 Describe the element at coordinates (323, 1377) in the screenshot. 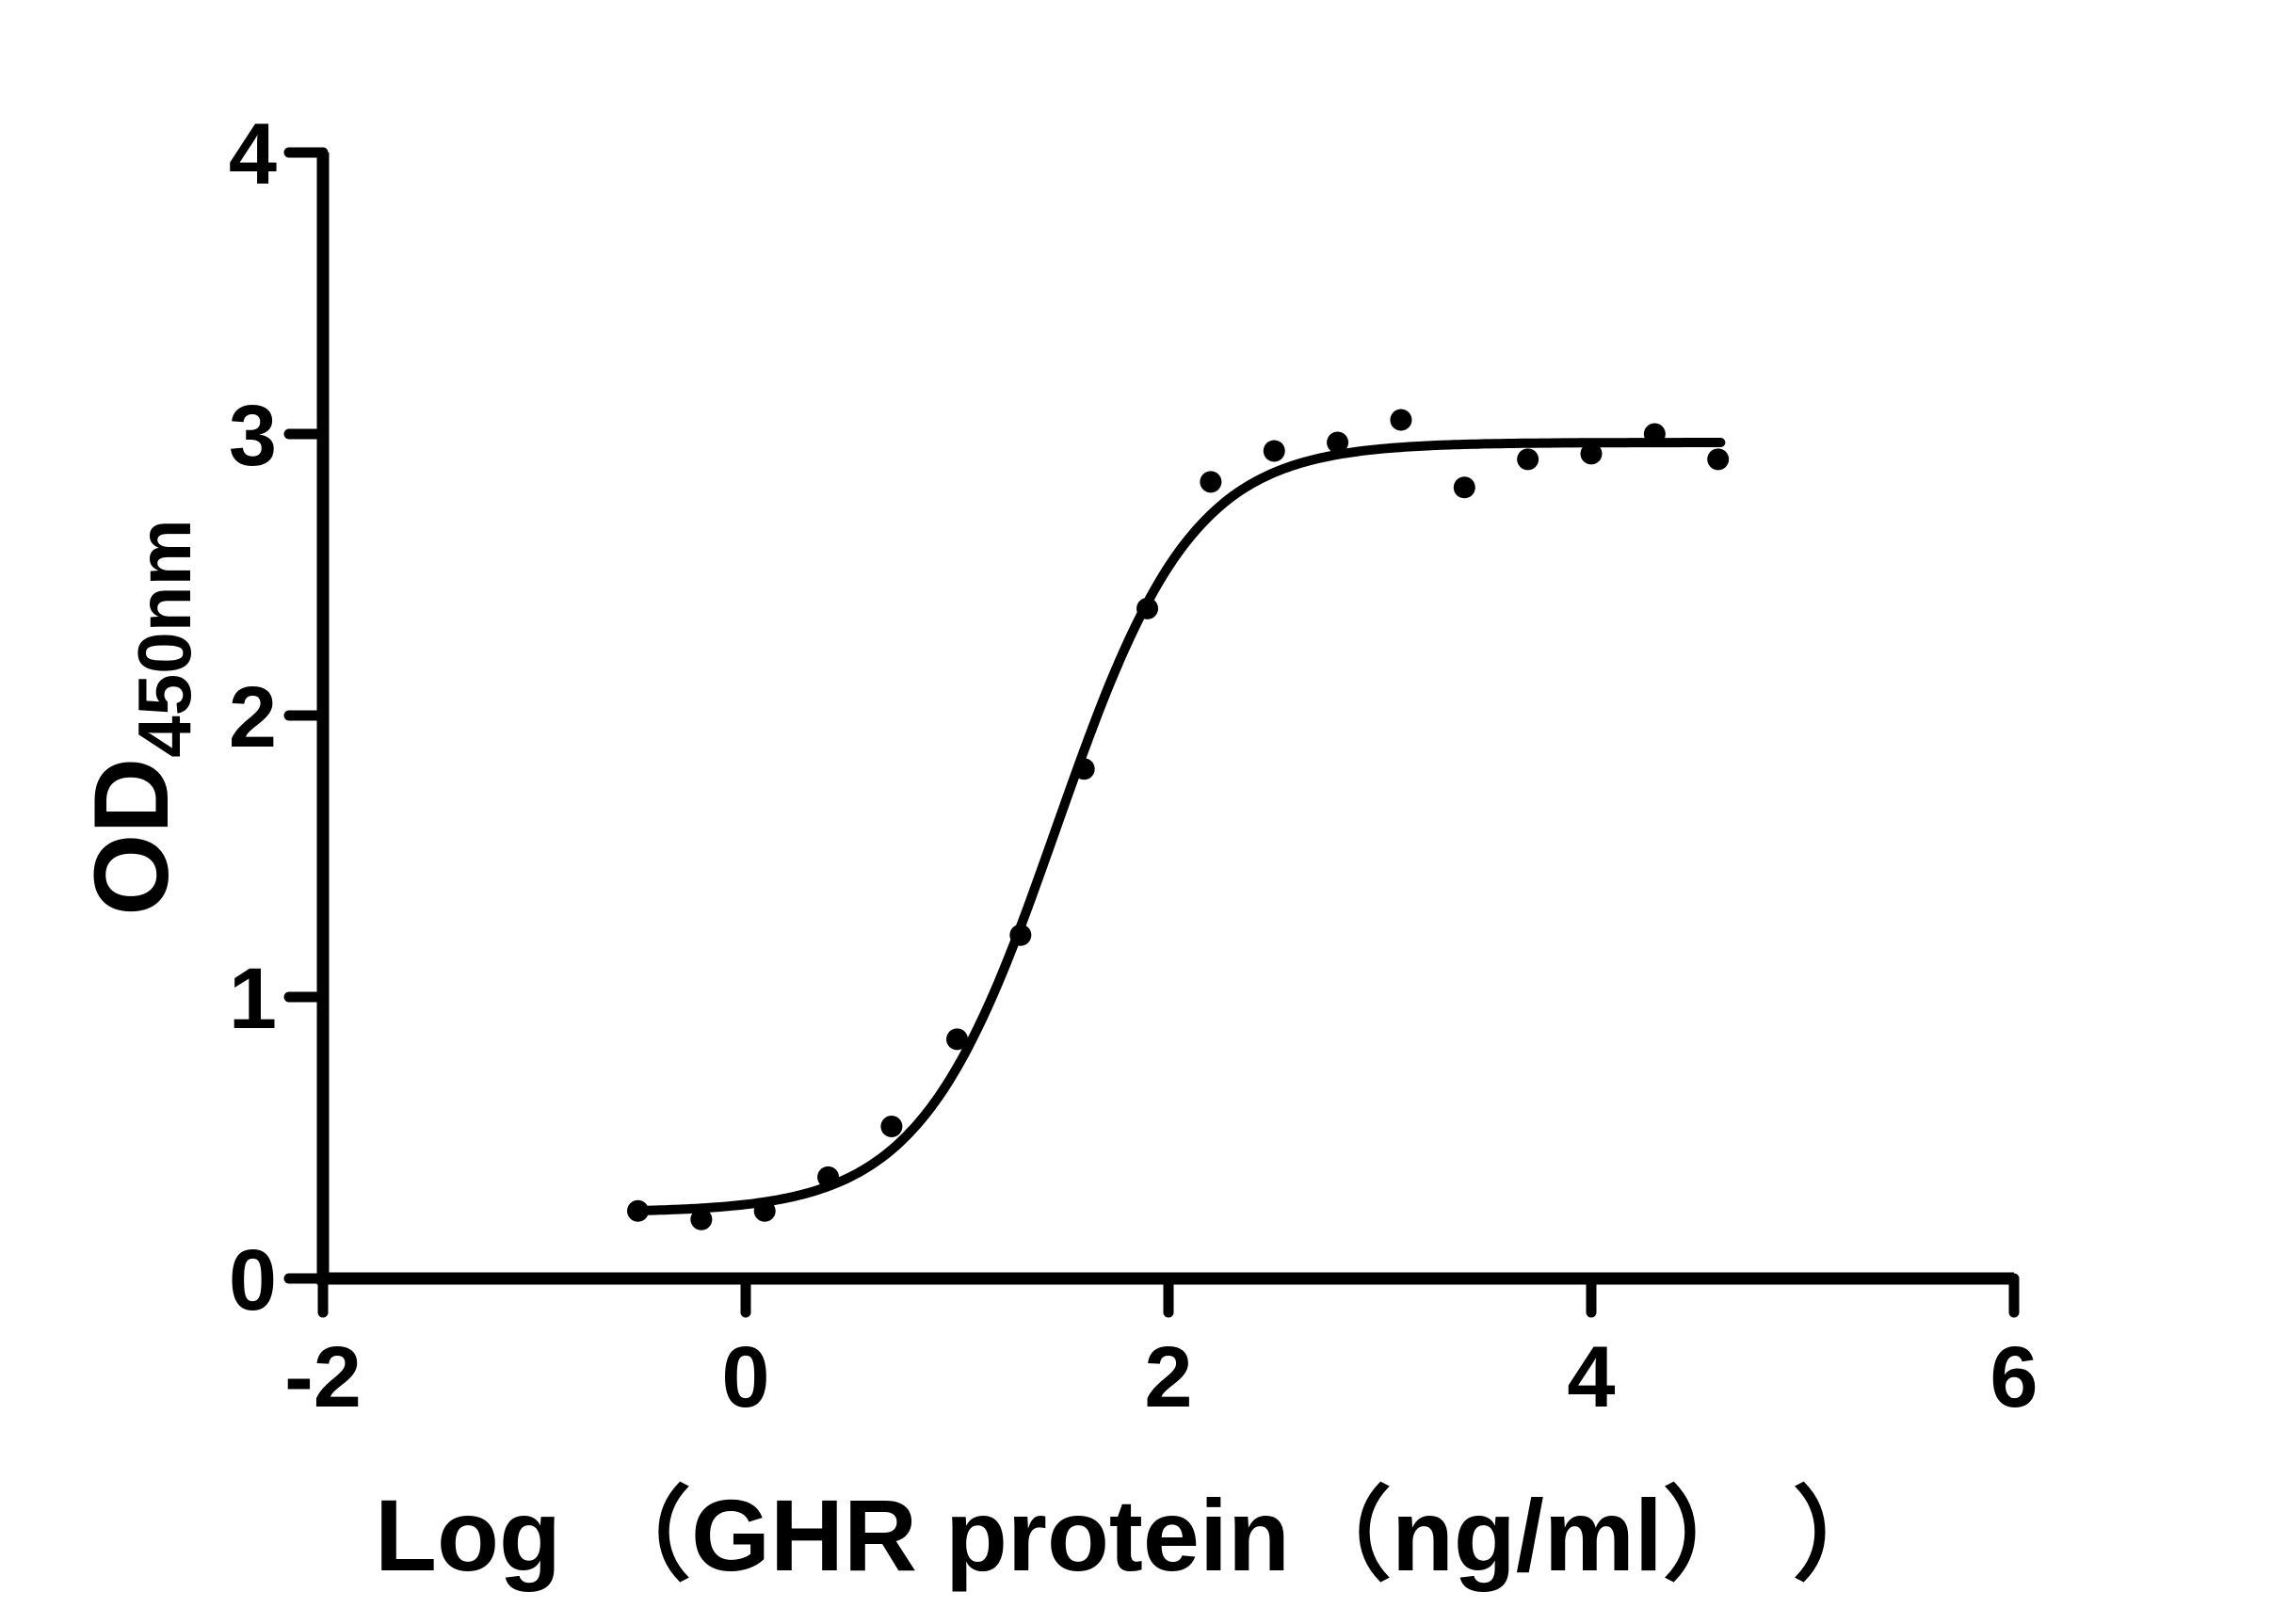

I see `x-tick-label: -2` at that location.